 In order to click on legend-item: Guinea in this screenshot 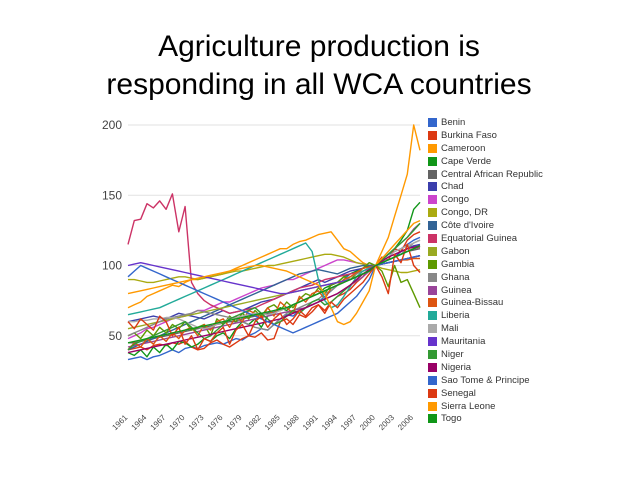, I will do `click(498, 290)`.